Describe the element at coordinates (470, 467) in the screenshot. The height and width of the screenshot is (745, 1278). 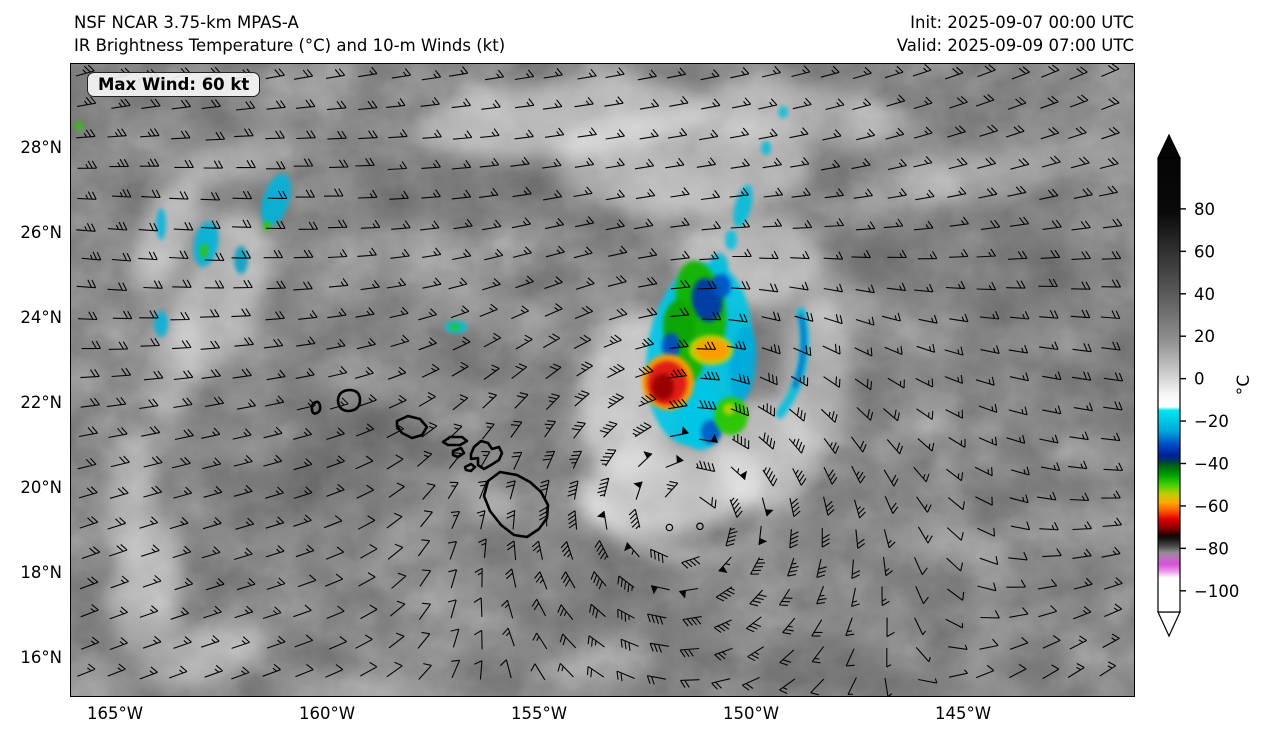
I see `island-outline-kahoolawe` at that location.